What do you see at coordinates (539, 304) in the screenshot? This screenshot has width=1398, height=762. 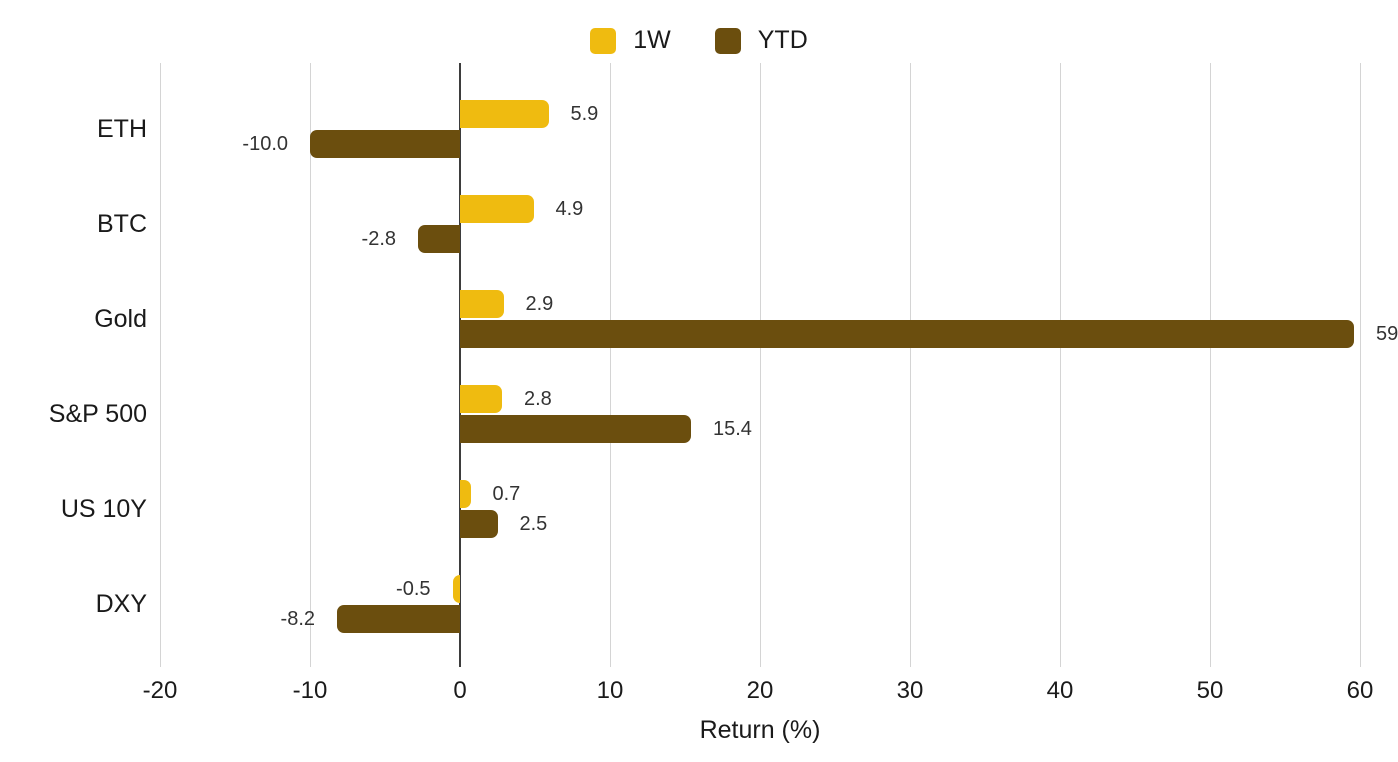 I see `value-label-1w-gold: 2.9` at bounding box center [539, 304].